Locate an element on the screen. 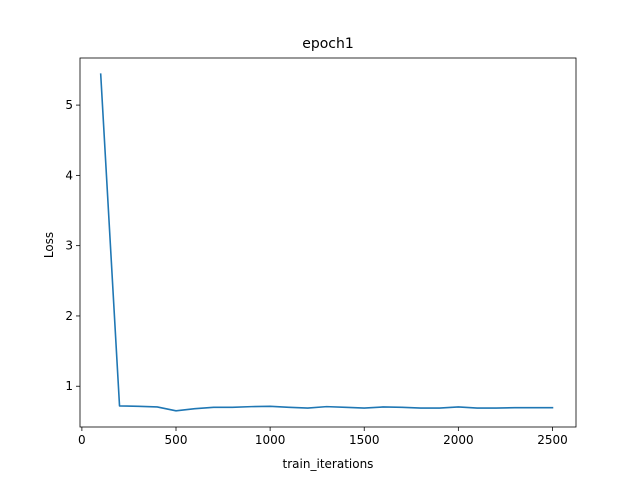 This screenshot has width=640, height=480. x-tick-label-2000: 2000 is located at coordinates (458, 440).